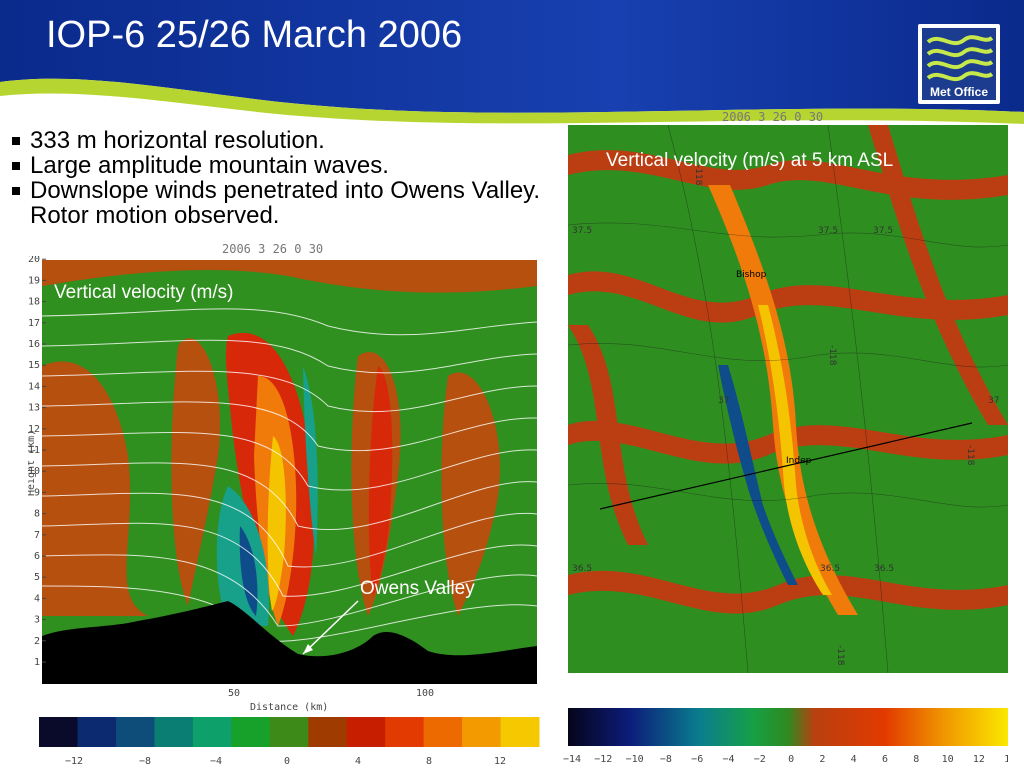 This screenshot has height=768, width=1024. Describe the element at coordinates (34, 323) in the screenshot. I see `y-tick-label: 17` at that location.